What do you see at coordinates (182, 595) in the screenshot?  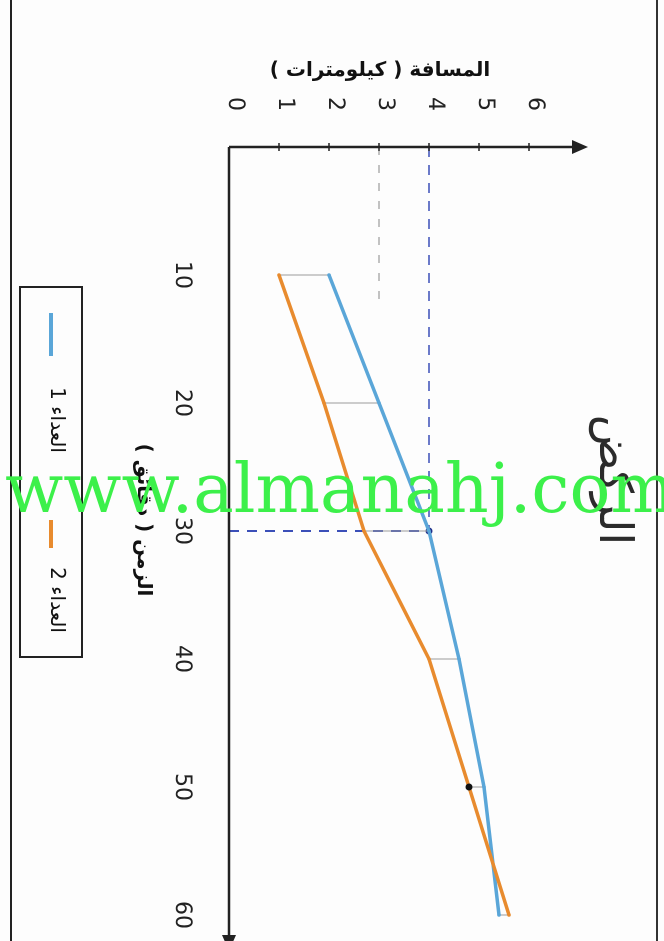 I see `x-tick-labels: 10 20 30 40 50 60` at bounding box center [182, 595].